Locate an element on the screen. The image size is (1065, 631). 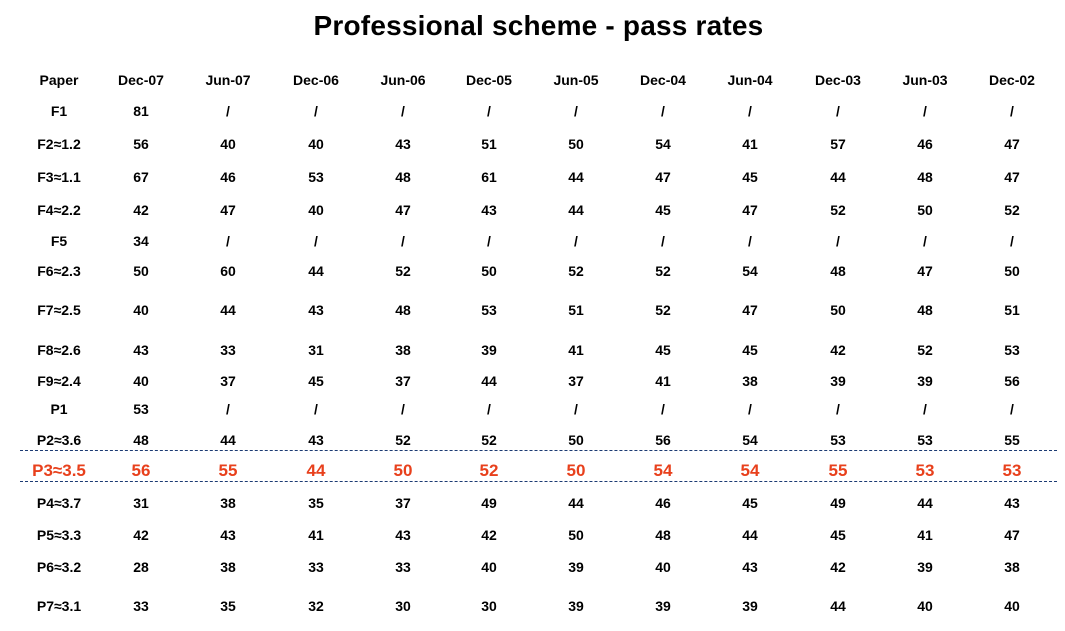
page-title: Professional scheme - pass rates is located at coordinates (538, 25).